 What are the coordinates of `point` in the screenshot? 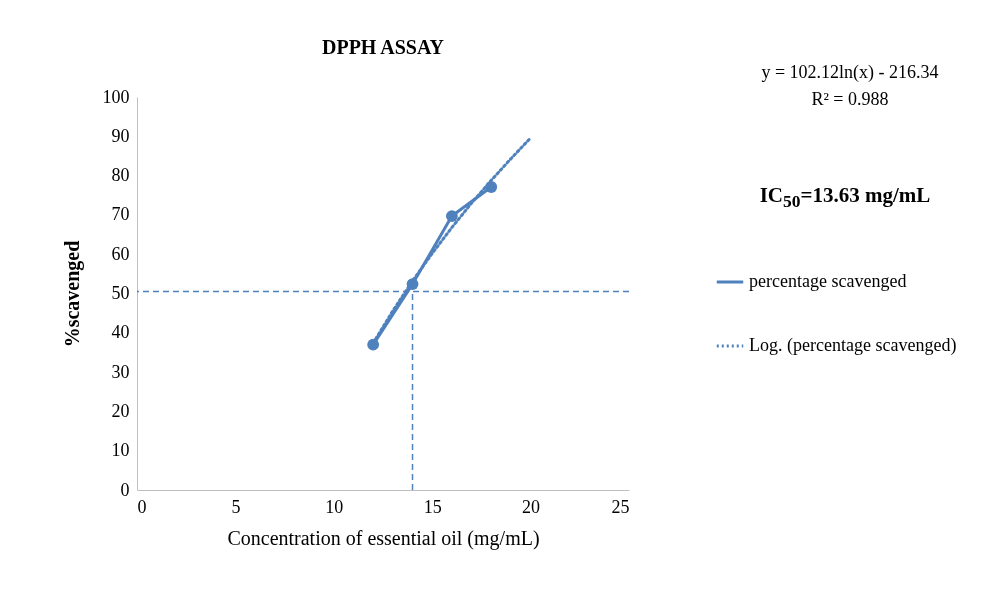 It's located at (451, 216).